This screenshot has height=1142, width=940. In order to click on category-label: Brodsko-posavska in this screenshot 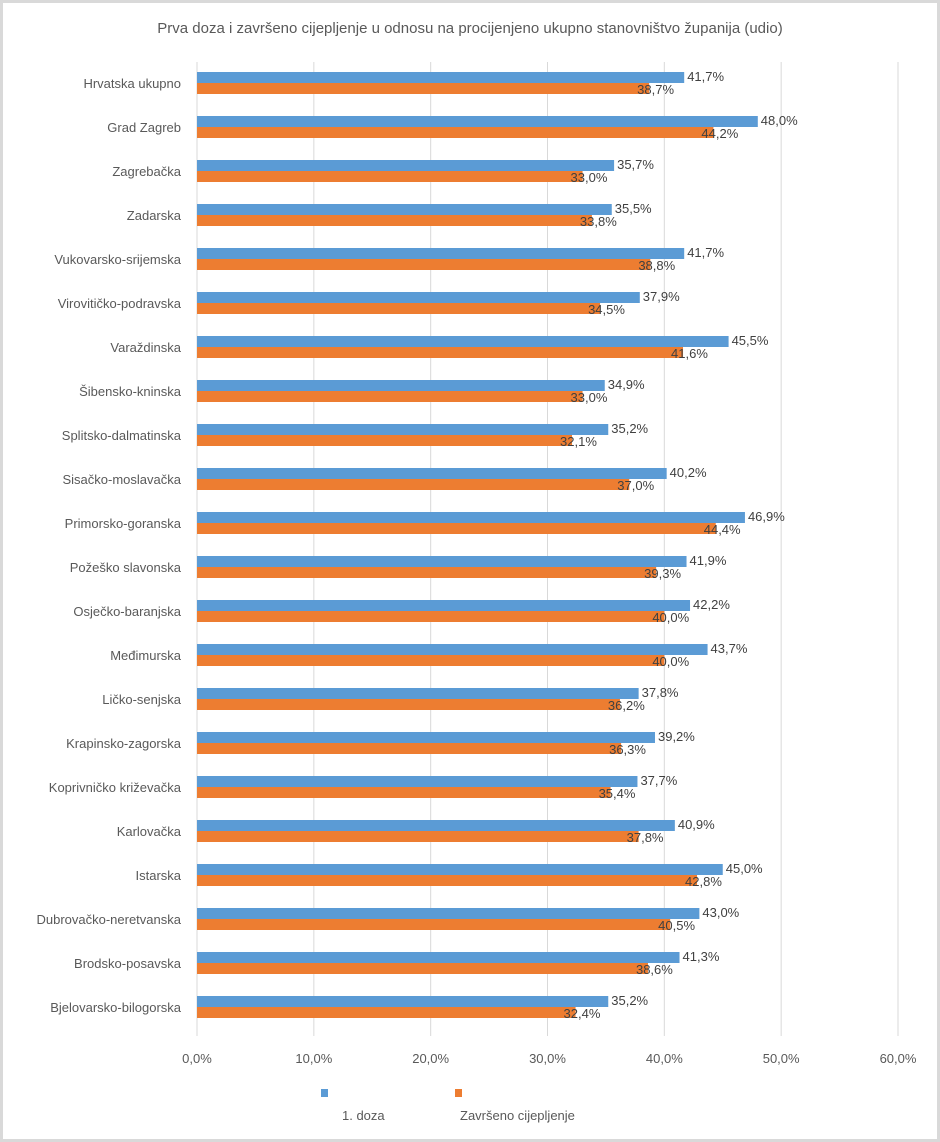, I will do `click(128, 963)`.